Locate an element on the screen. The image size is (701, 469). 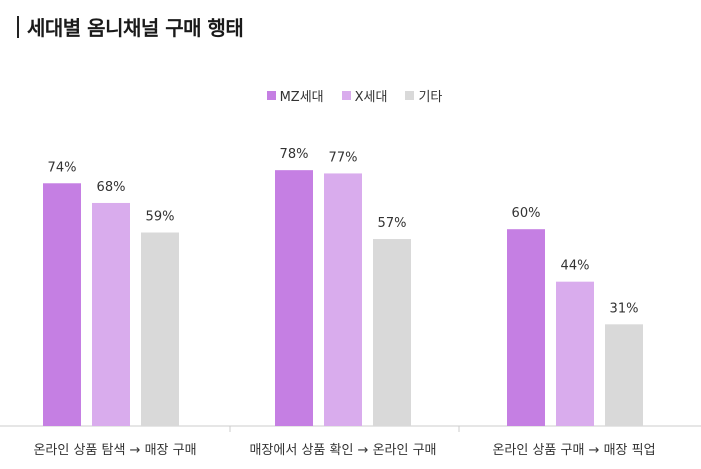
title-accent-bar is located at coordinates (18, 27).